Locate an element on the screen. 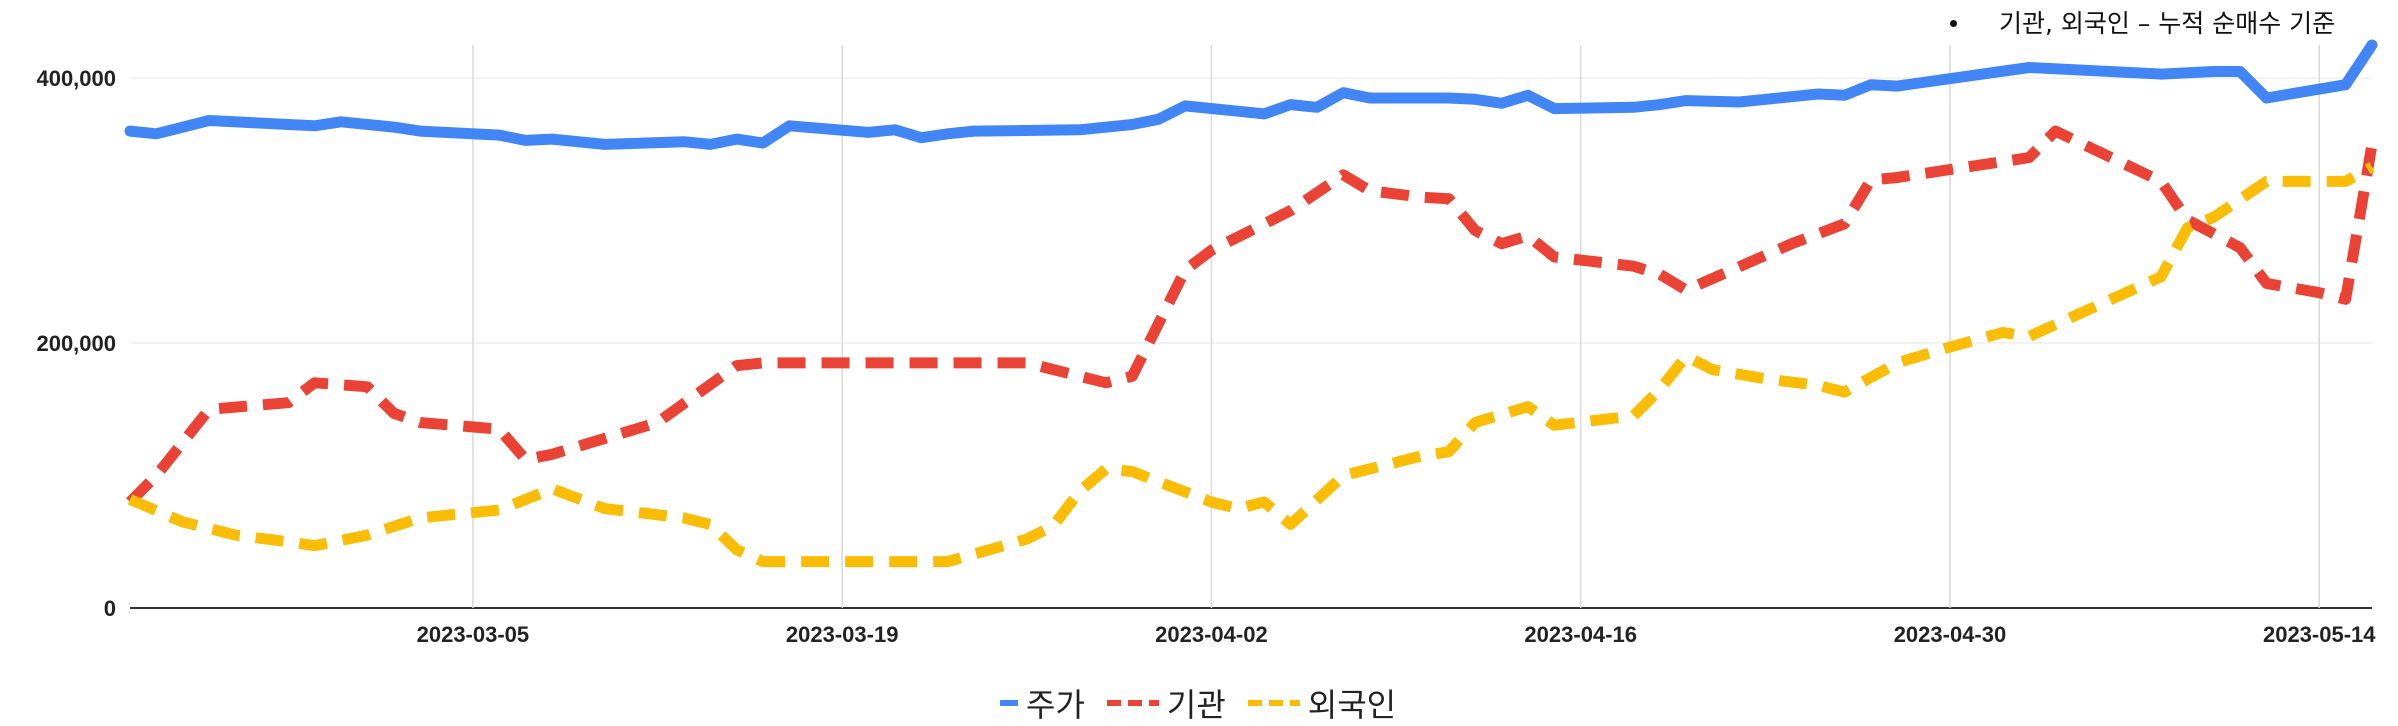 Image resolution: width=2398 pixels, height=726 pixels. note-text: 기관, 외국인 – 누적 순매수 기준 is located at coordinates (2167, 23).